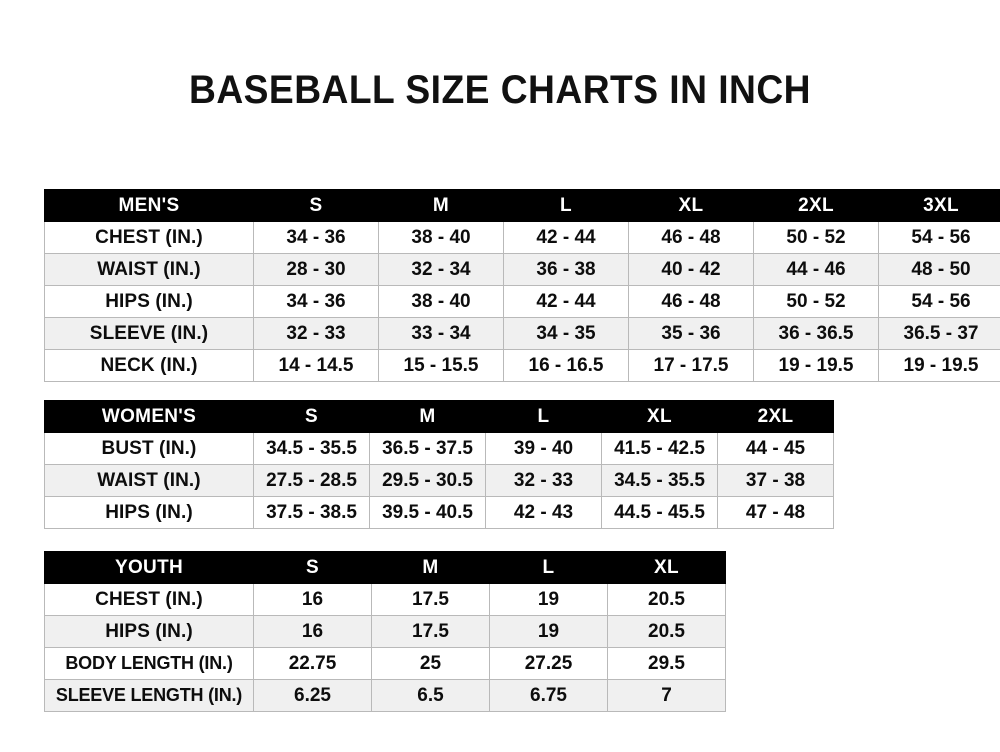 This screenshot has height=752, width=1000. I want to click on cell-value: 17 - 17.5, so click(691, 365).